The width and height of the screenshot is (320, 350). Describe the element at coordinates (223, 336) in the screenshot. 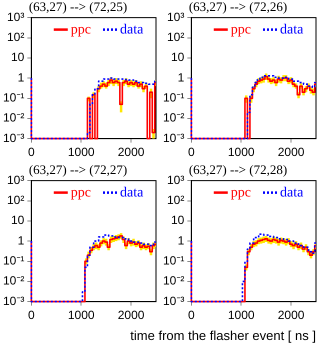

I see `x-axis-title: time from the flasher event [ ns ]` at that location.